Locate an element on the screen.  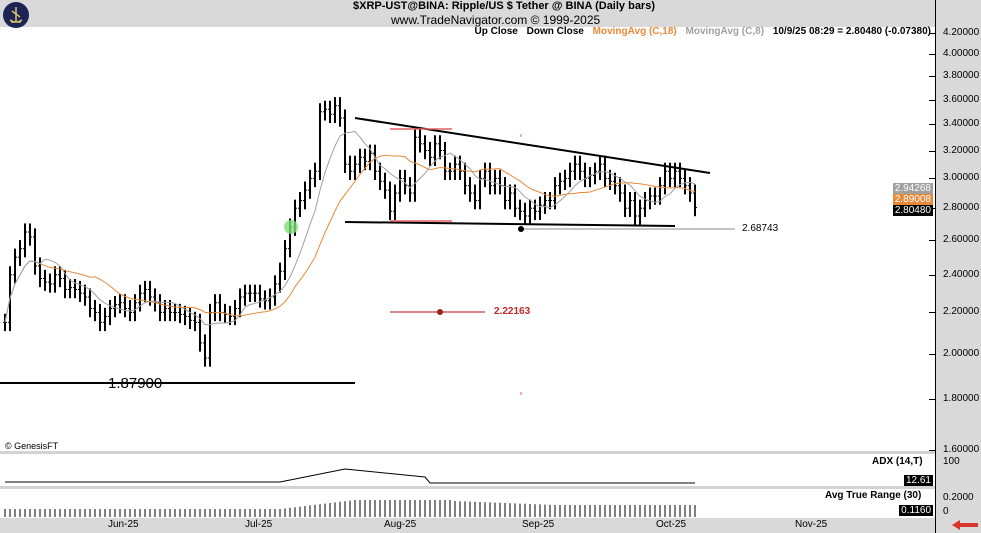
price-axis is located at coordinates (958, 266).